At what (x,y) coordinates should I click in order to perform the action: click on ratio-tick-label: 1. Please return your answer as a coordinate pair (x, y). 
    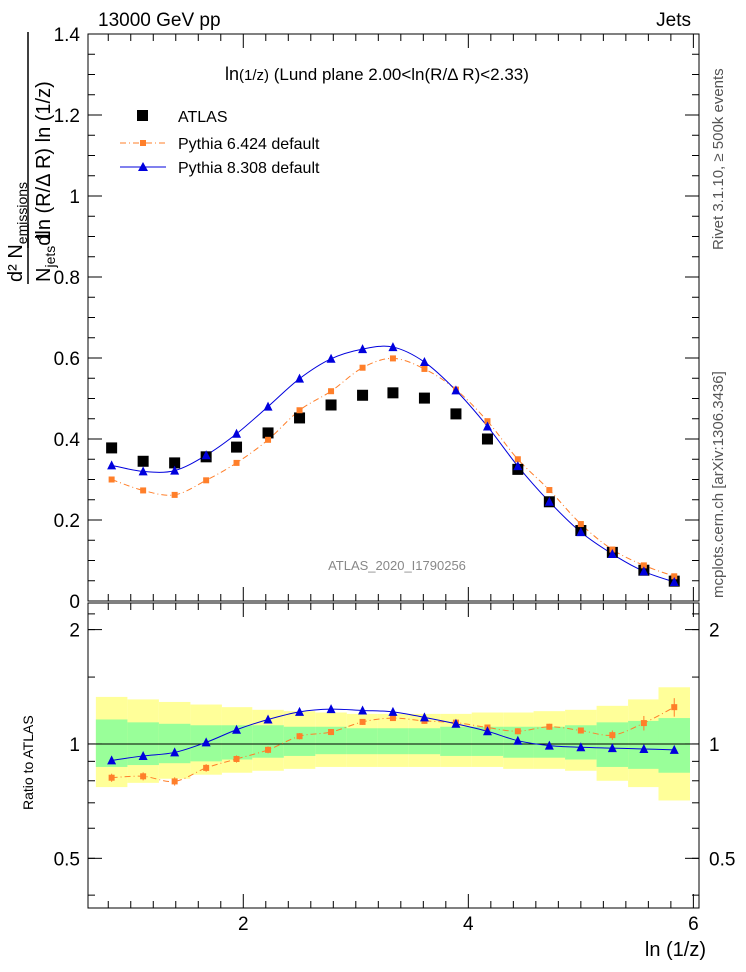
    Looking at the image, I should click on (74, 745).